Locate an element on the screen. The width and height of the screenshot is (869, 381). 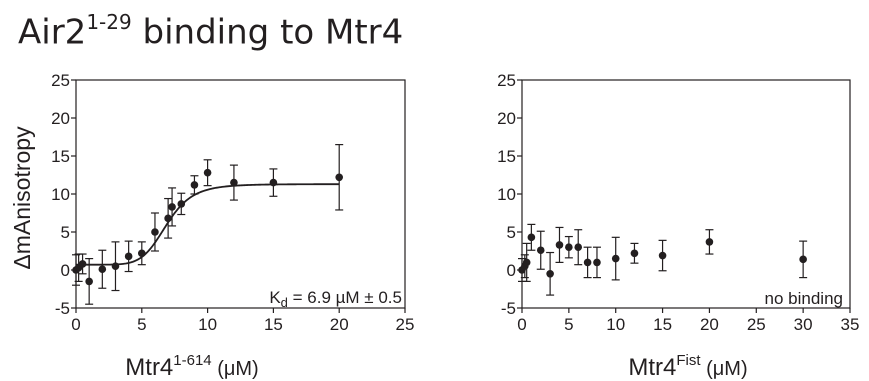
y-tick-label: 5 is located at coordinates (65, 232).